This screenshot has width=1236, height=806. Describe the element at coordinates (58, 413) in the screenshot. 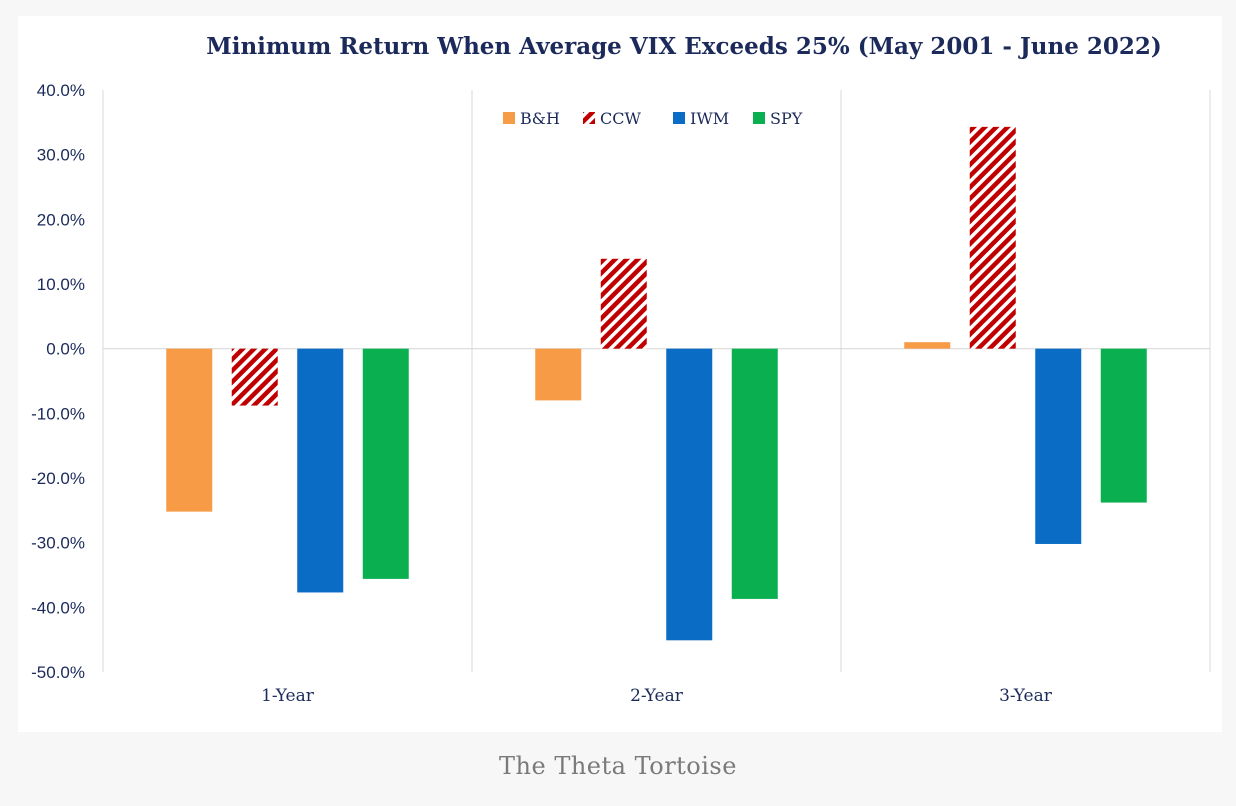

I see `y-tick-label: -10.0%` at that location.